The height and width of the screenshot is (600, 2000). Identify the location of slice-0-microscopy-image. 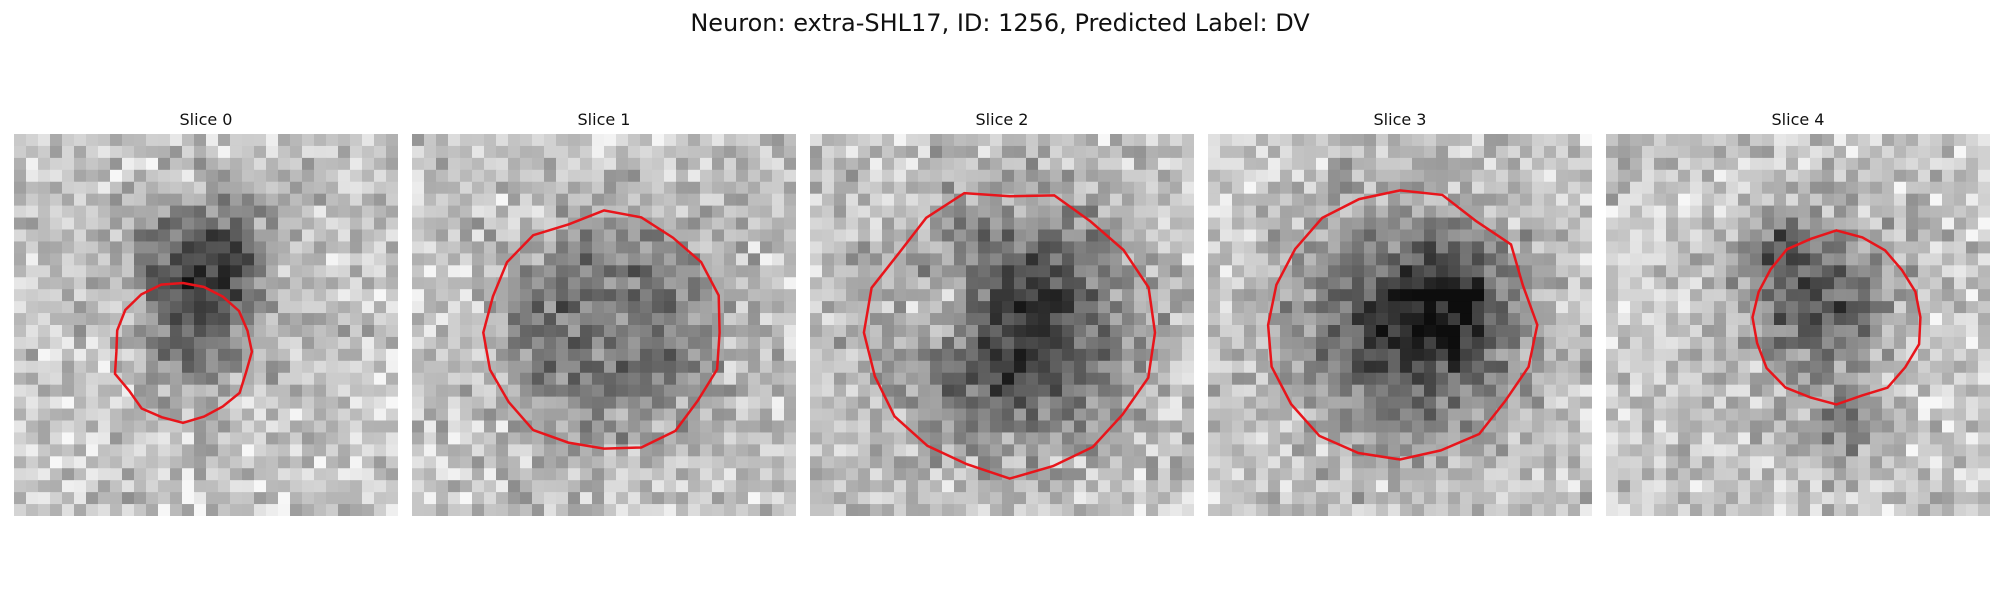
(206, 325).